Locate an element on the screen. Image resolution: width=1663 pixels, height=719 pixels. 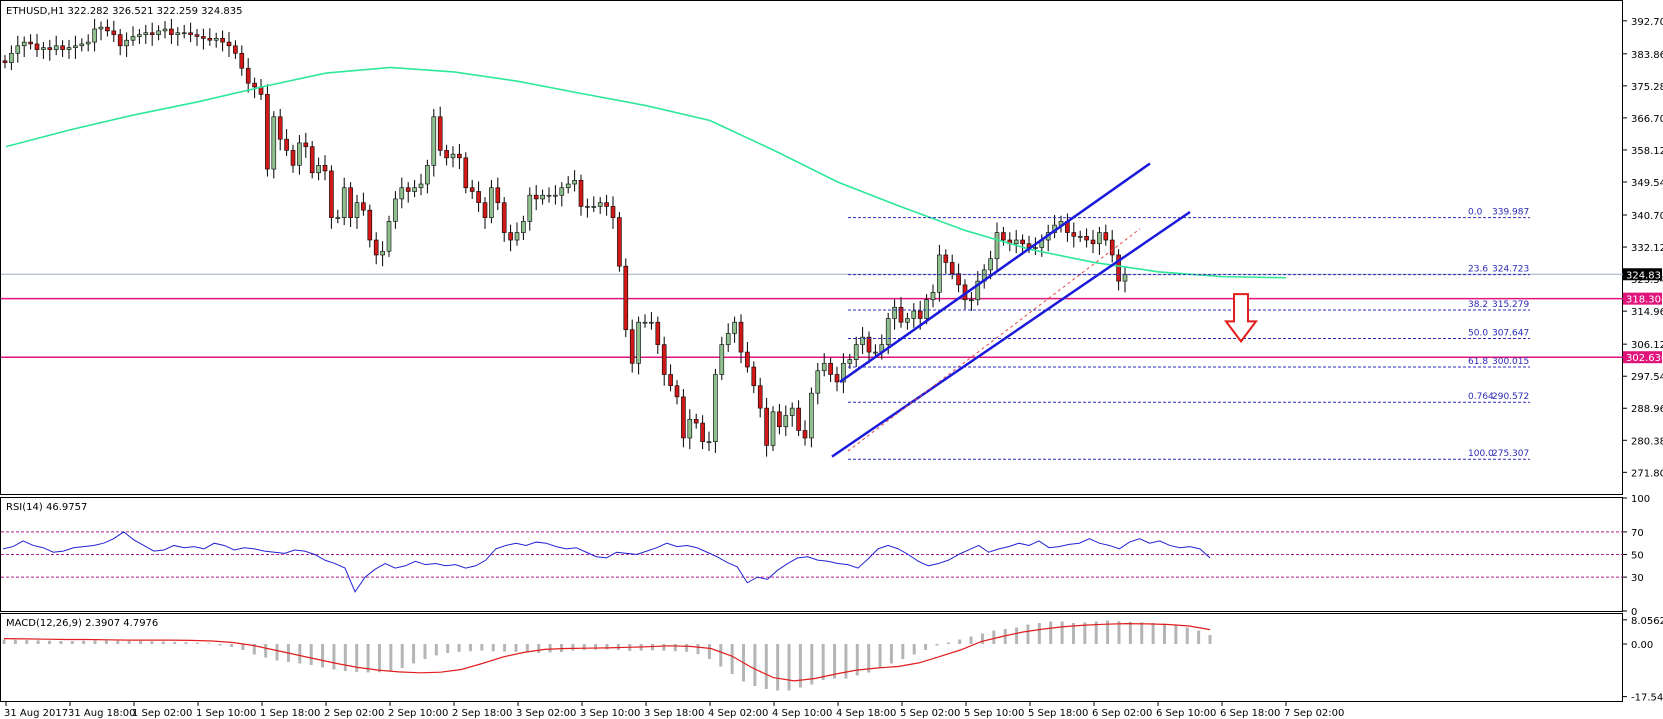
macd-tick-label: 8.0562 is located at coordinates (1647, 621).